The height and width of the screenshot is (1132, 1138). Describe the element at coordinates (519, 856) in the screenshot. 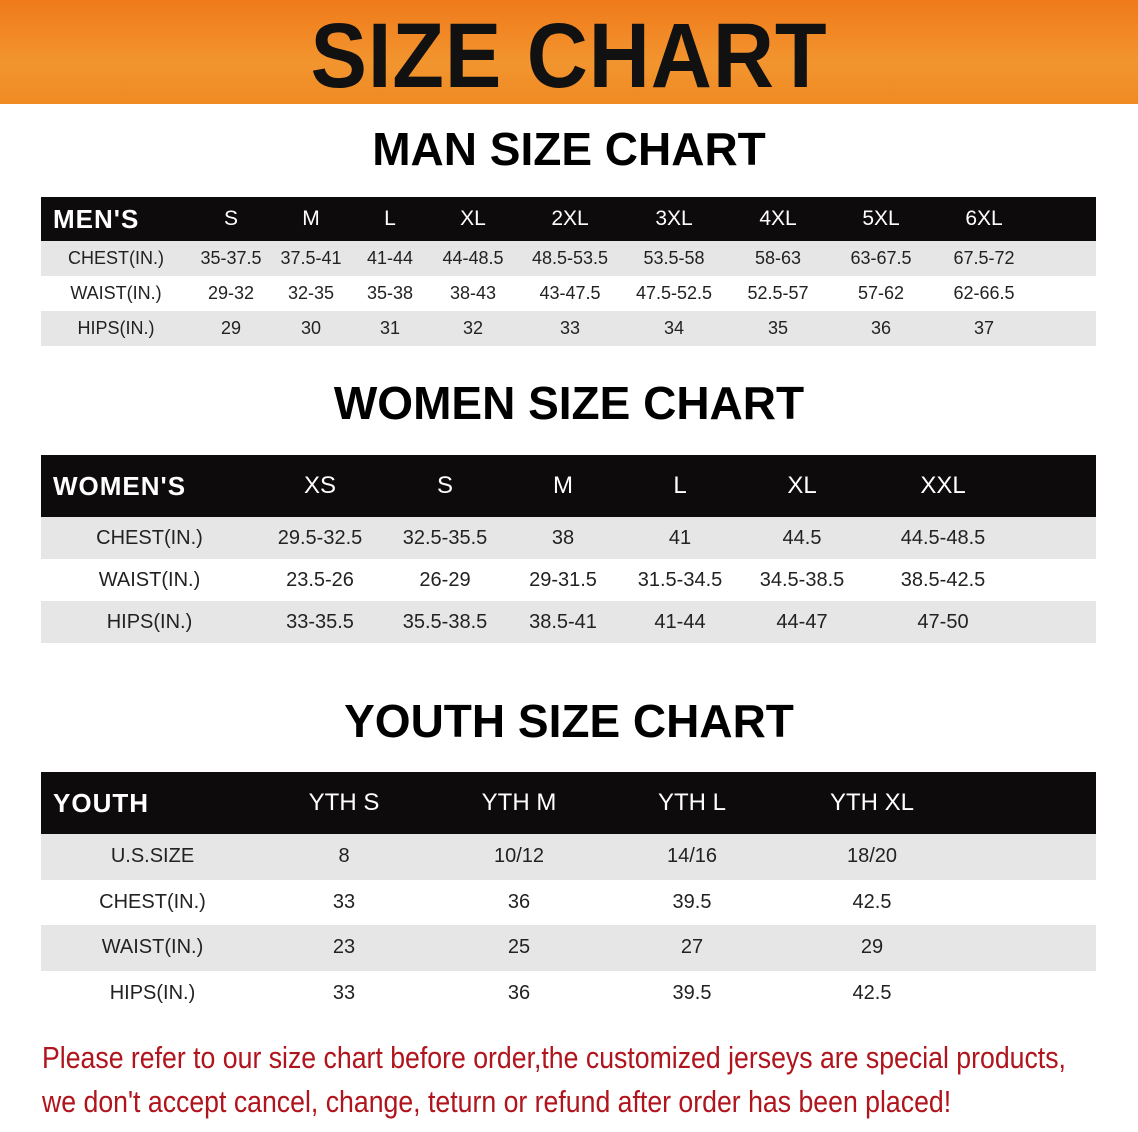

I see `measurement-value: 10/12` at that location.